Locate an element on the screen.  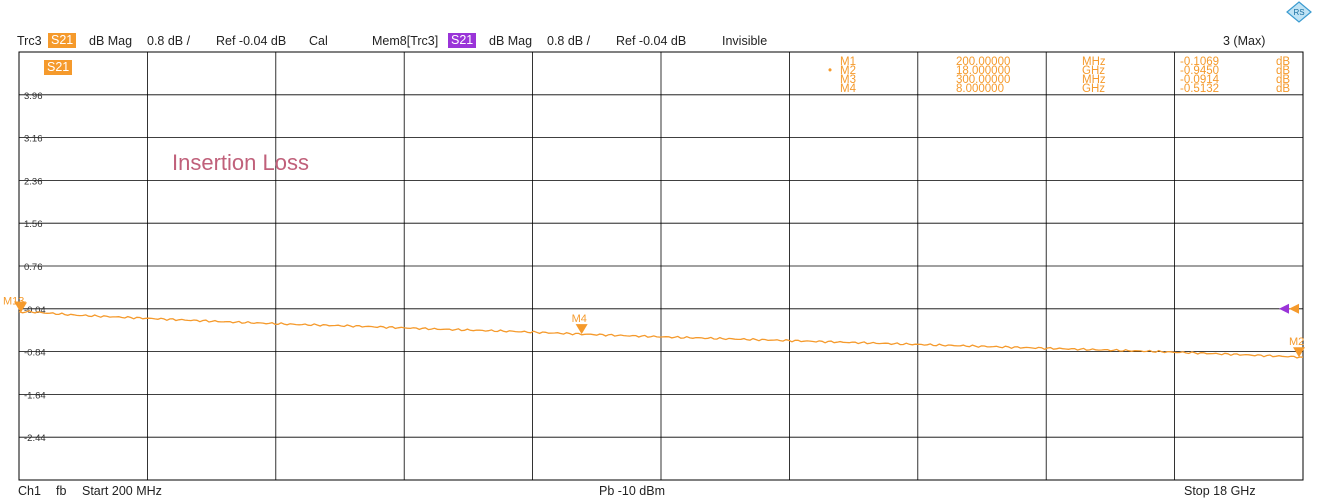
svg-text: RS is located at coordinates (1298, 12).